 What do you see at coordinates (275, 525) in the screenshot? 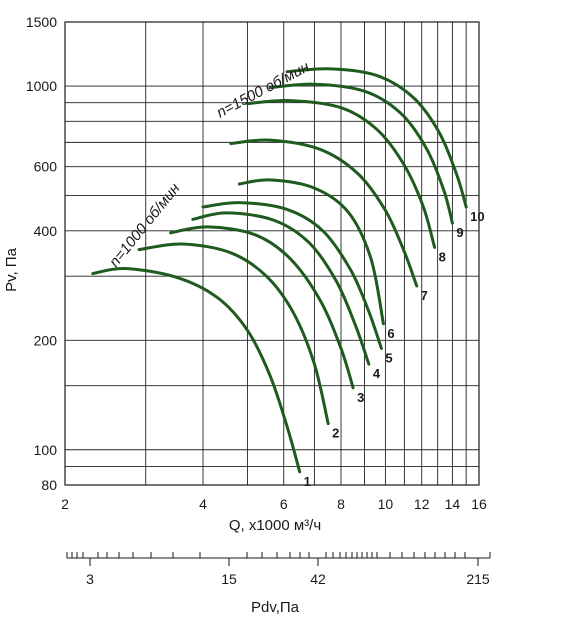
I see `x-axis-label: Q, x1000 м³/ч` at bounding box center [275, 525].